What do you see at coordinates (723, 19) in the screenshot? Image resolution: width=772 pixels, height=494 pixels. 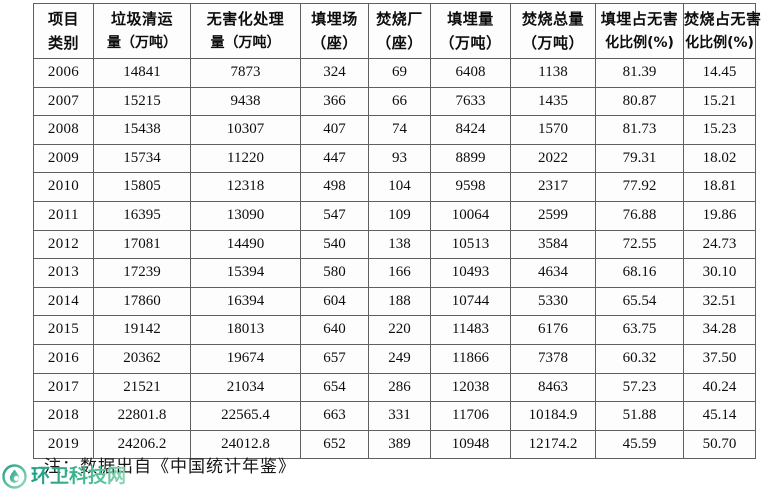 I see `column-header-line1: 焚烧占无害` at bounding box center [723, 19].